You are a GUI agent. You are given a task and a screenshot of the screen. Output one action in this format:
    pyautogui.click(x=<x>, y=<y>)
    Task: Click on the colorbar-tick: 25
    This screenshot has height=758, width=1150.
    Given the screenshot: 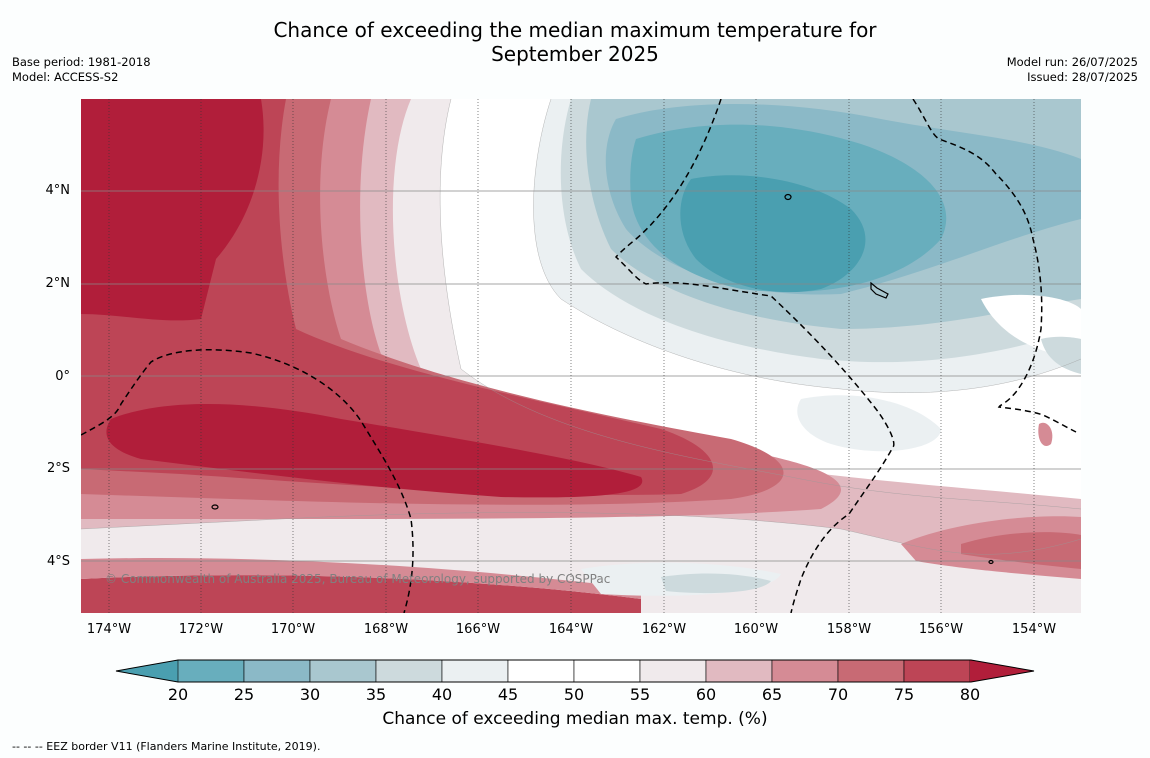 What is the action you would take?
    pyautogui.click(x=244, y=694)
    